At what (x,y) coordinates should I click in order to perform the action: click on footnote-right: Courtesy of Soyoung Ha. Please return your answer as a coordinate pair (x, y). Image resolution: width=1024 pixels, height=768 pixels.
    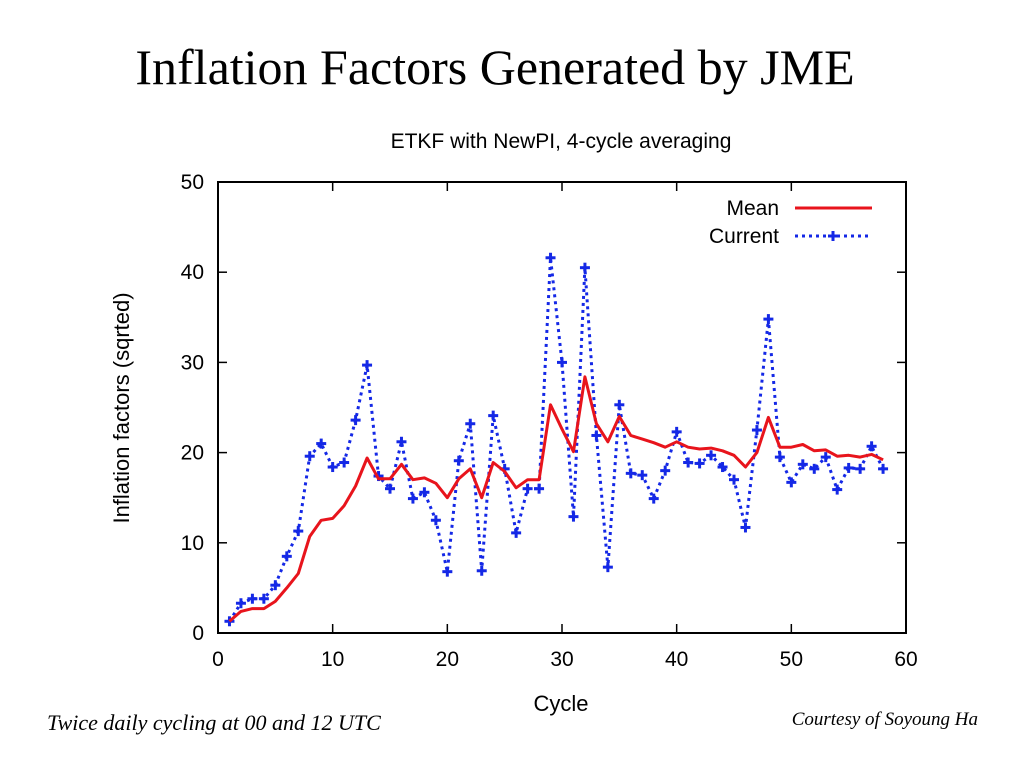
    Looking at the image, I should click on (884, 719).